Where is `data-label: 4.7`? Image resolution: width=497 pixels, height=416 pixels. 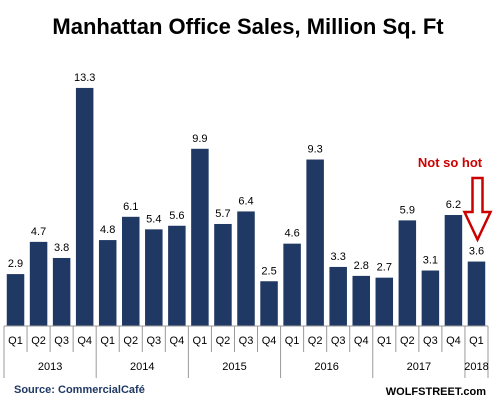
data-label: 4.7 is located at coordinates (38, 232).